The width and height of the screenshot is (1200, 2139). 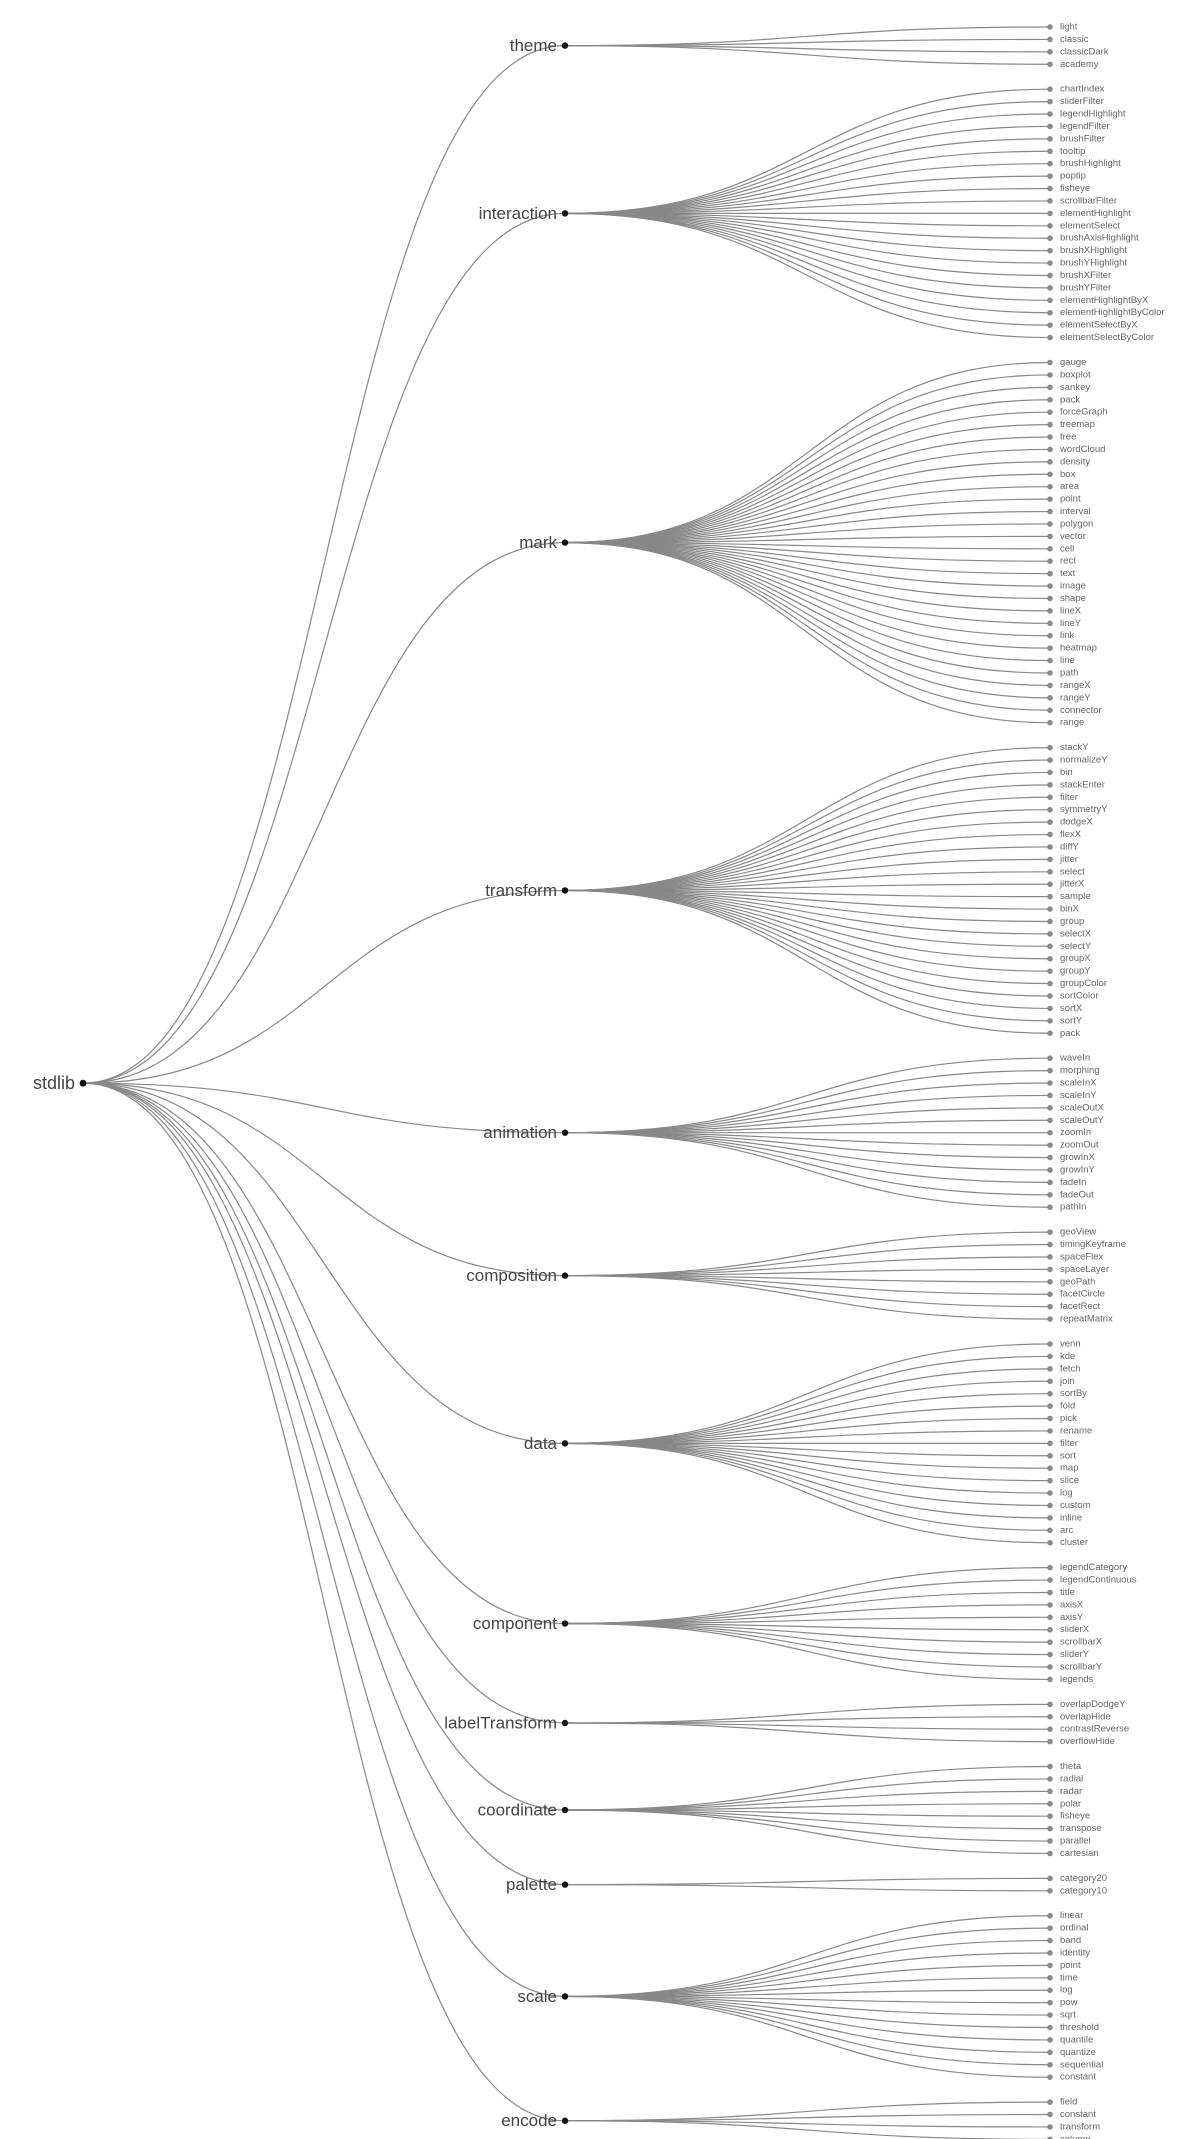 I want to click on leaf-dot-mark-range, so click(x=1050, y=722).